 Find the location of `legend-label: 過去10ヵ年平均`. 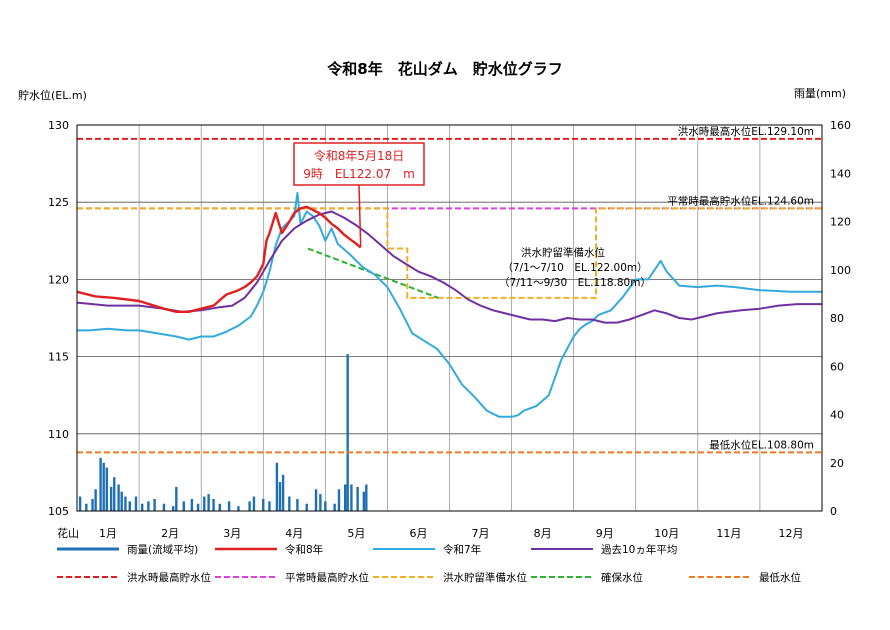

legend-label: 過去10ヵ年平均 is located at coordinates (639, 549).